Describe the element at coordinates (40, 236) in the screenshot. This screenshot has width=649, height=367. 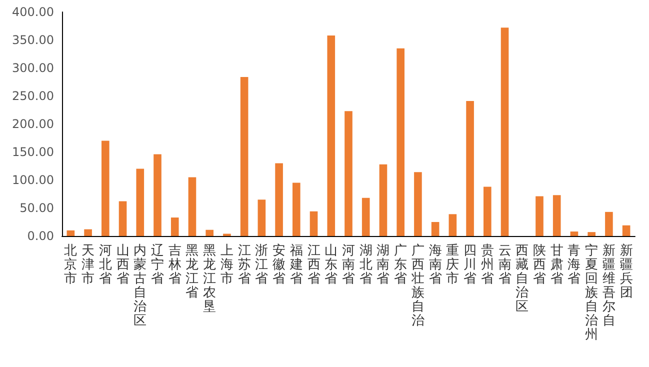
I see `y-tick-label: 0.00` at that location.